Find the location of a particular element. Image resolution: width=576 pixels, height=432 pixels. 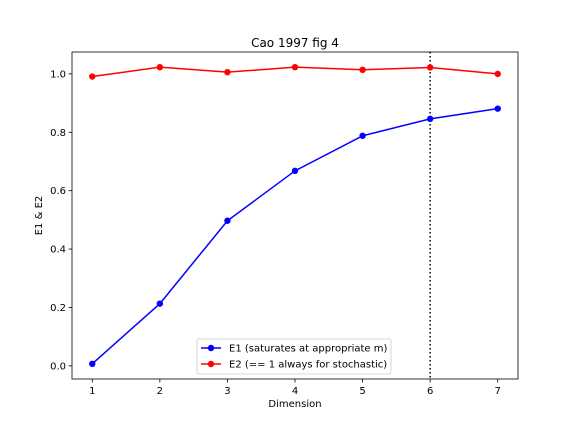

y-tick-label: 0.8 is located at coordinates (58, 133).